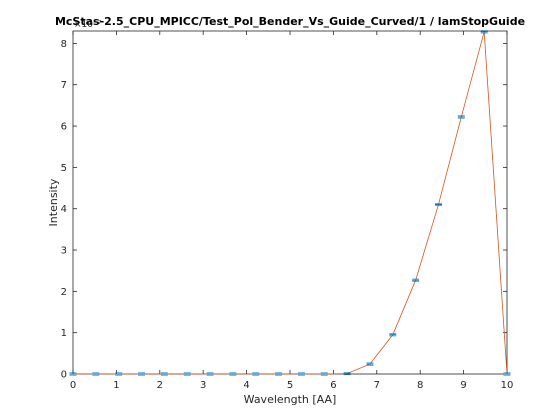  What do you see at coordinates (246, 385) in the screenshot?
I see `x-tick-label: 4` at bounding box center [246, 385].